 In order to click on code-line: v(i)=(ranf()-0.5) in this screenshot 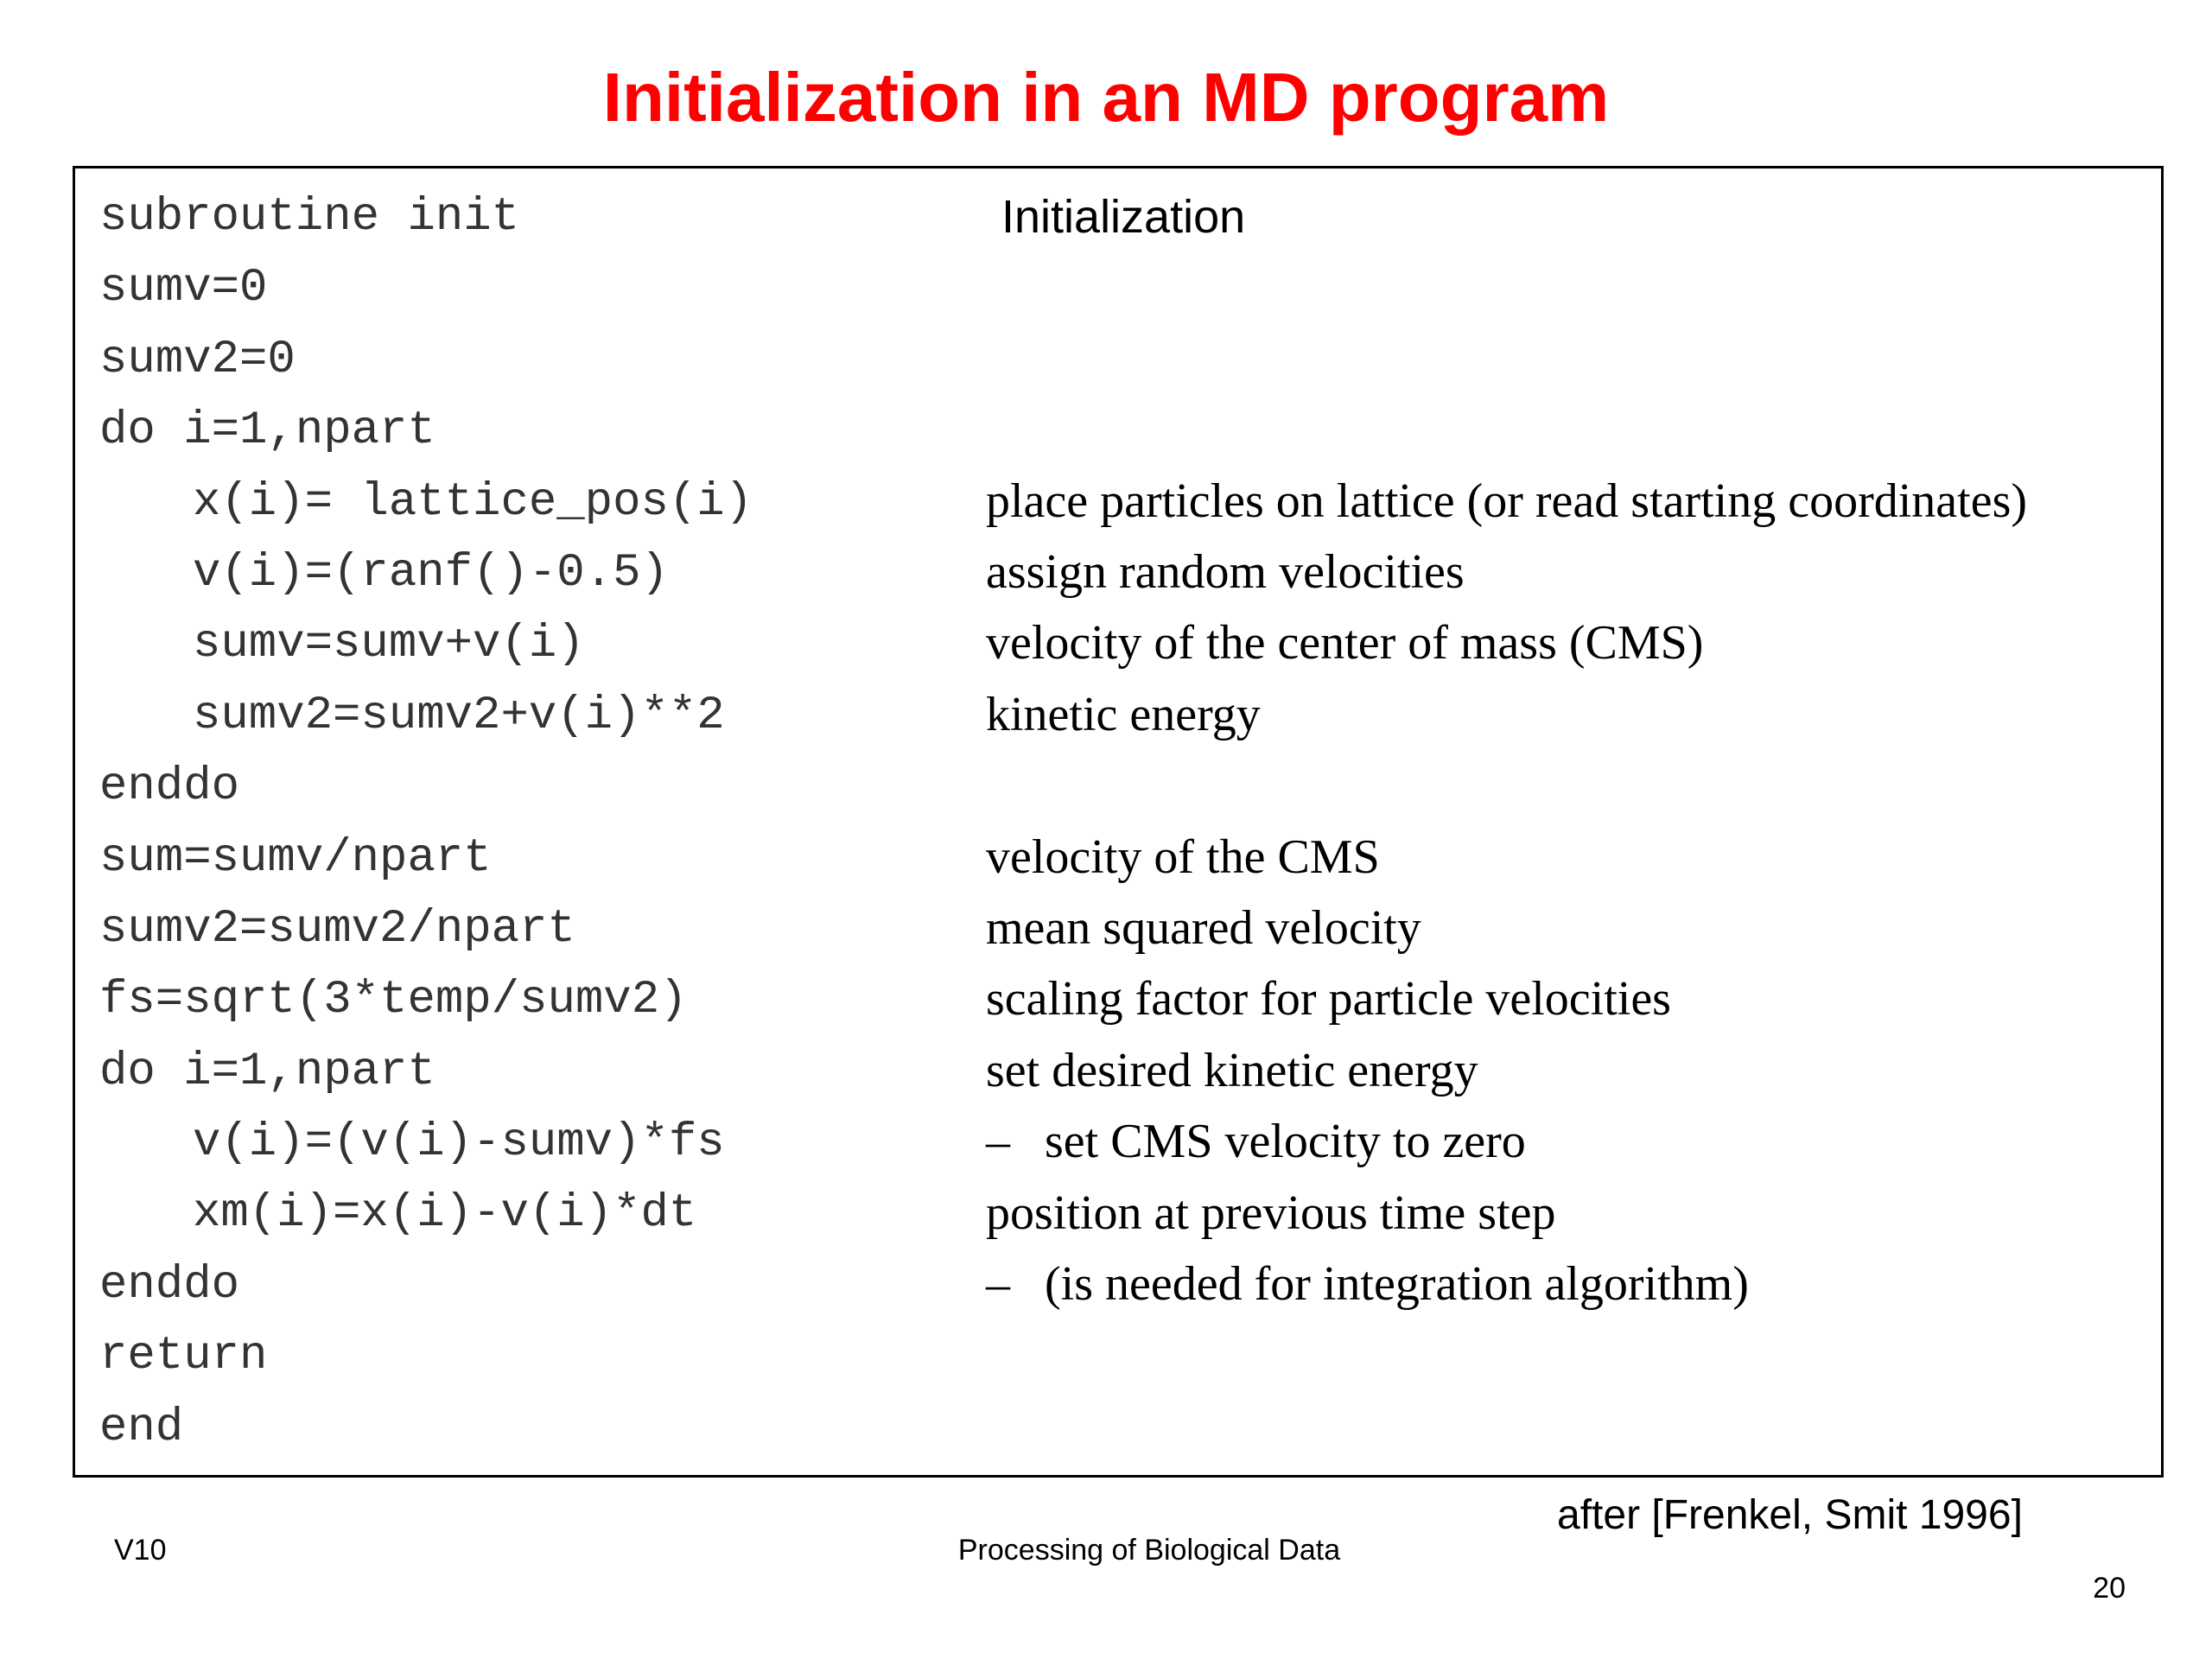, I will do `click(431, 573)`.